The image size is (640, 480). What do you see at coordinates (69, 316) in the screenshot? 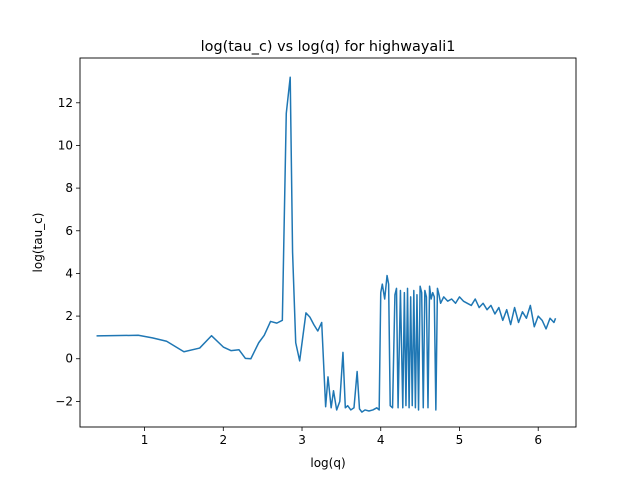
I see `y-tick-label: 2` at bounding box center [69, 316].